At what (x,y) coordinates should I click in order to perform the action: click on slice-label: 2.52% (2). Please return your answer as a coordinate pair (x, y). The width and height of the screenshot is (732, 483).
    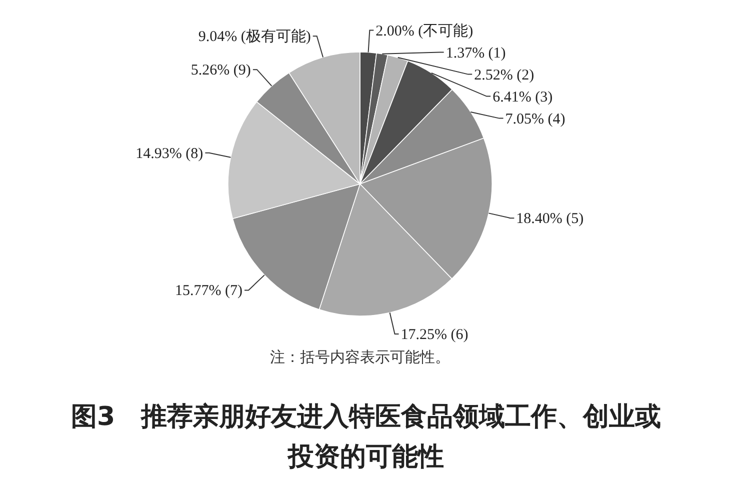
    Looking at the image, I should click on (504, 75).